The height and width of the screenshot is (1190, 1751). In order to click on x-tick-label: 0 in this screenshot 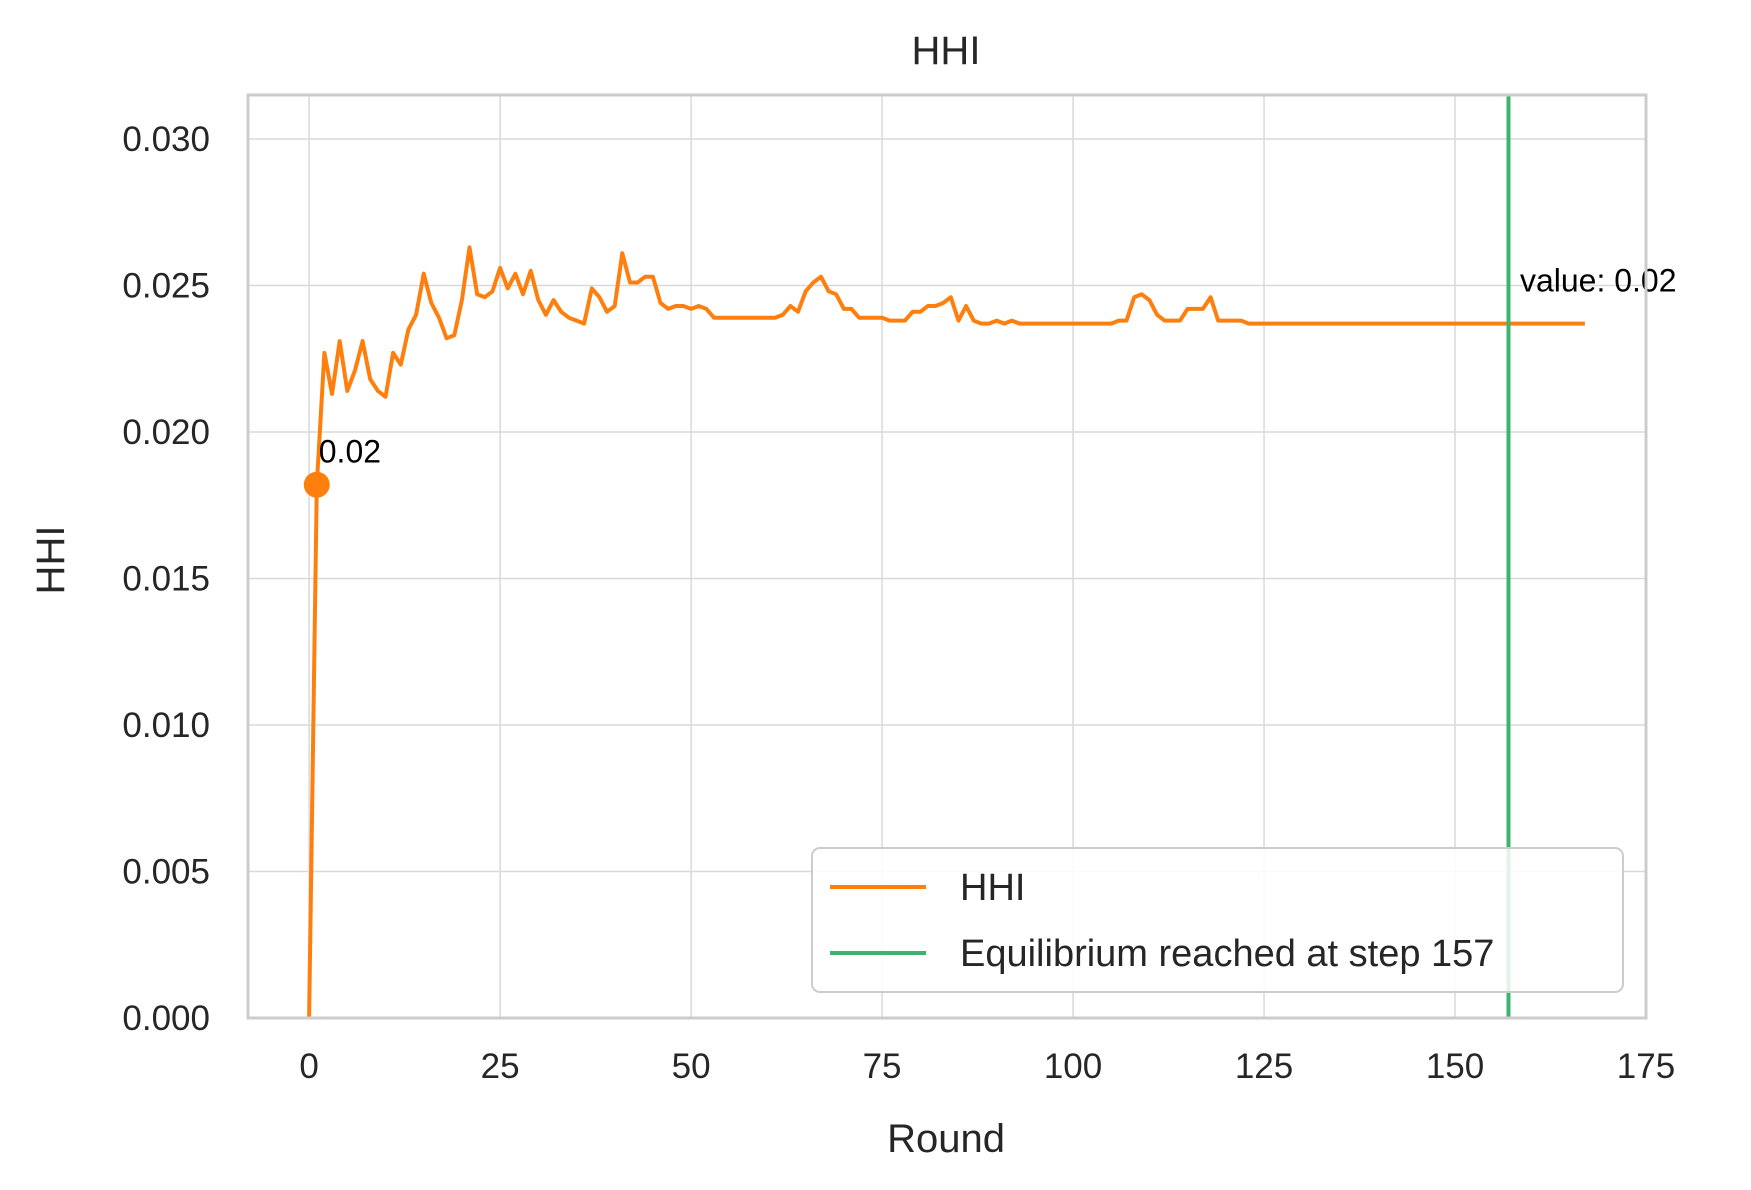, I will do `click(308, 1066)`.